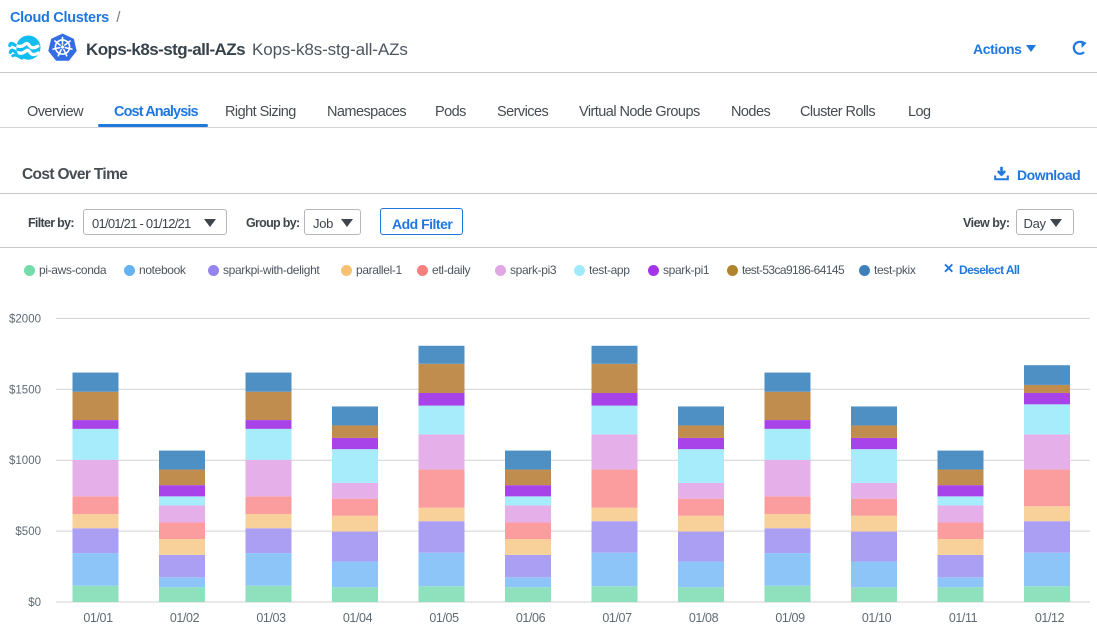 Image resolution: width=1097 pixels, height=634 pixels. Describe the element at coordinates (28, 532) in the screenshot. I see `svg-text: $500` at that location.